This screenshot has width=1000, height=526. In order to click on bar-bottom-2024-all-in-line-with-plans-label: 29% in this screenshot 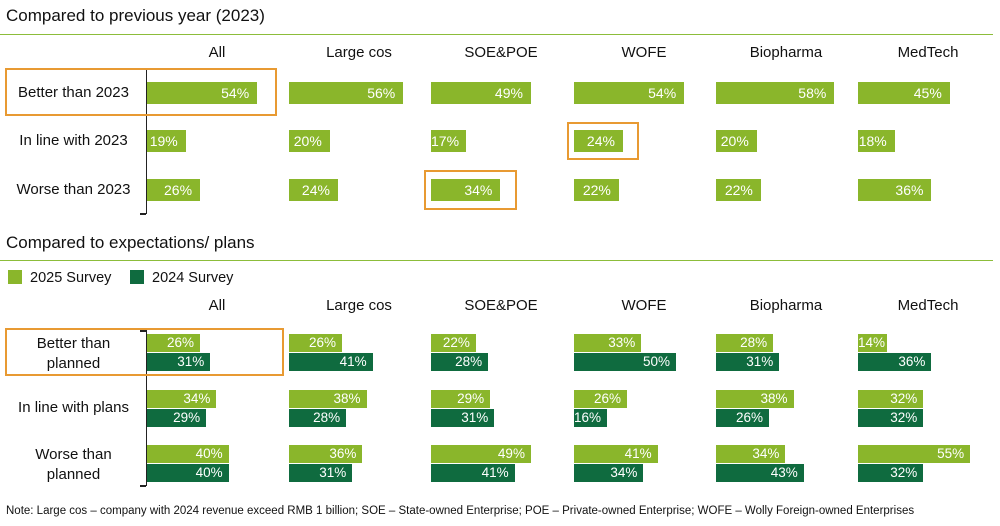, I will do `click(187, 417)`.